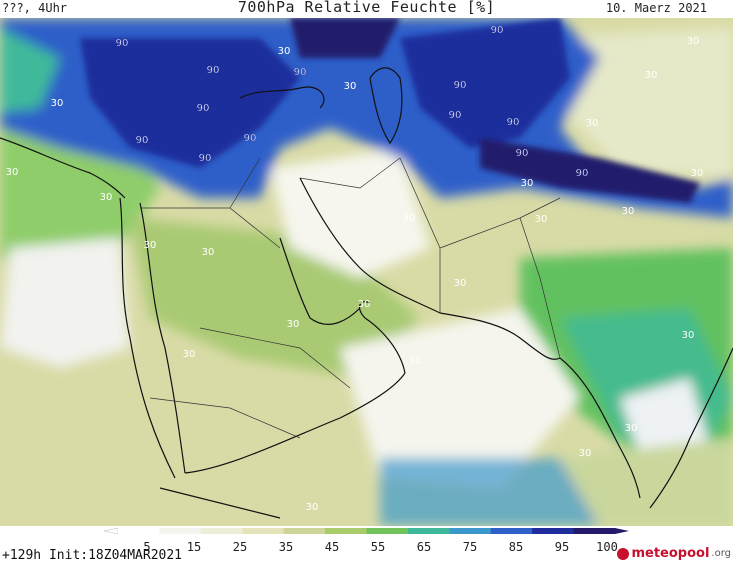 Image resolution: width=733 pixels, height=566 pixels. Describe the element at coordinates (386, 106) in the screenshot. I see `coastline-caspian` at that location.